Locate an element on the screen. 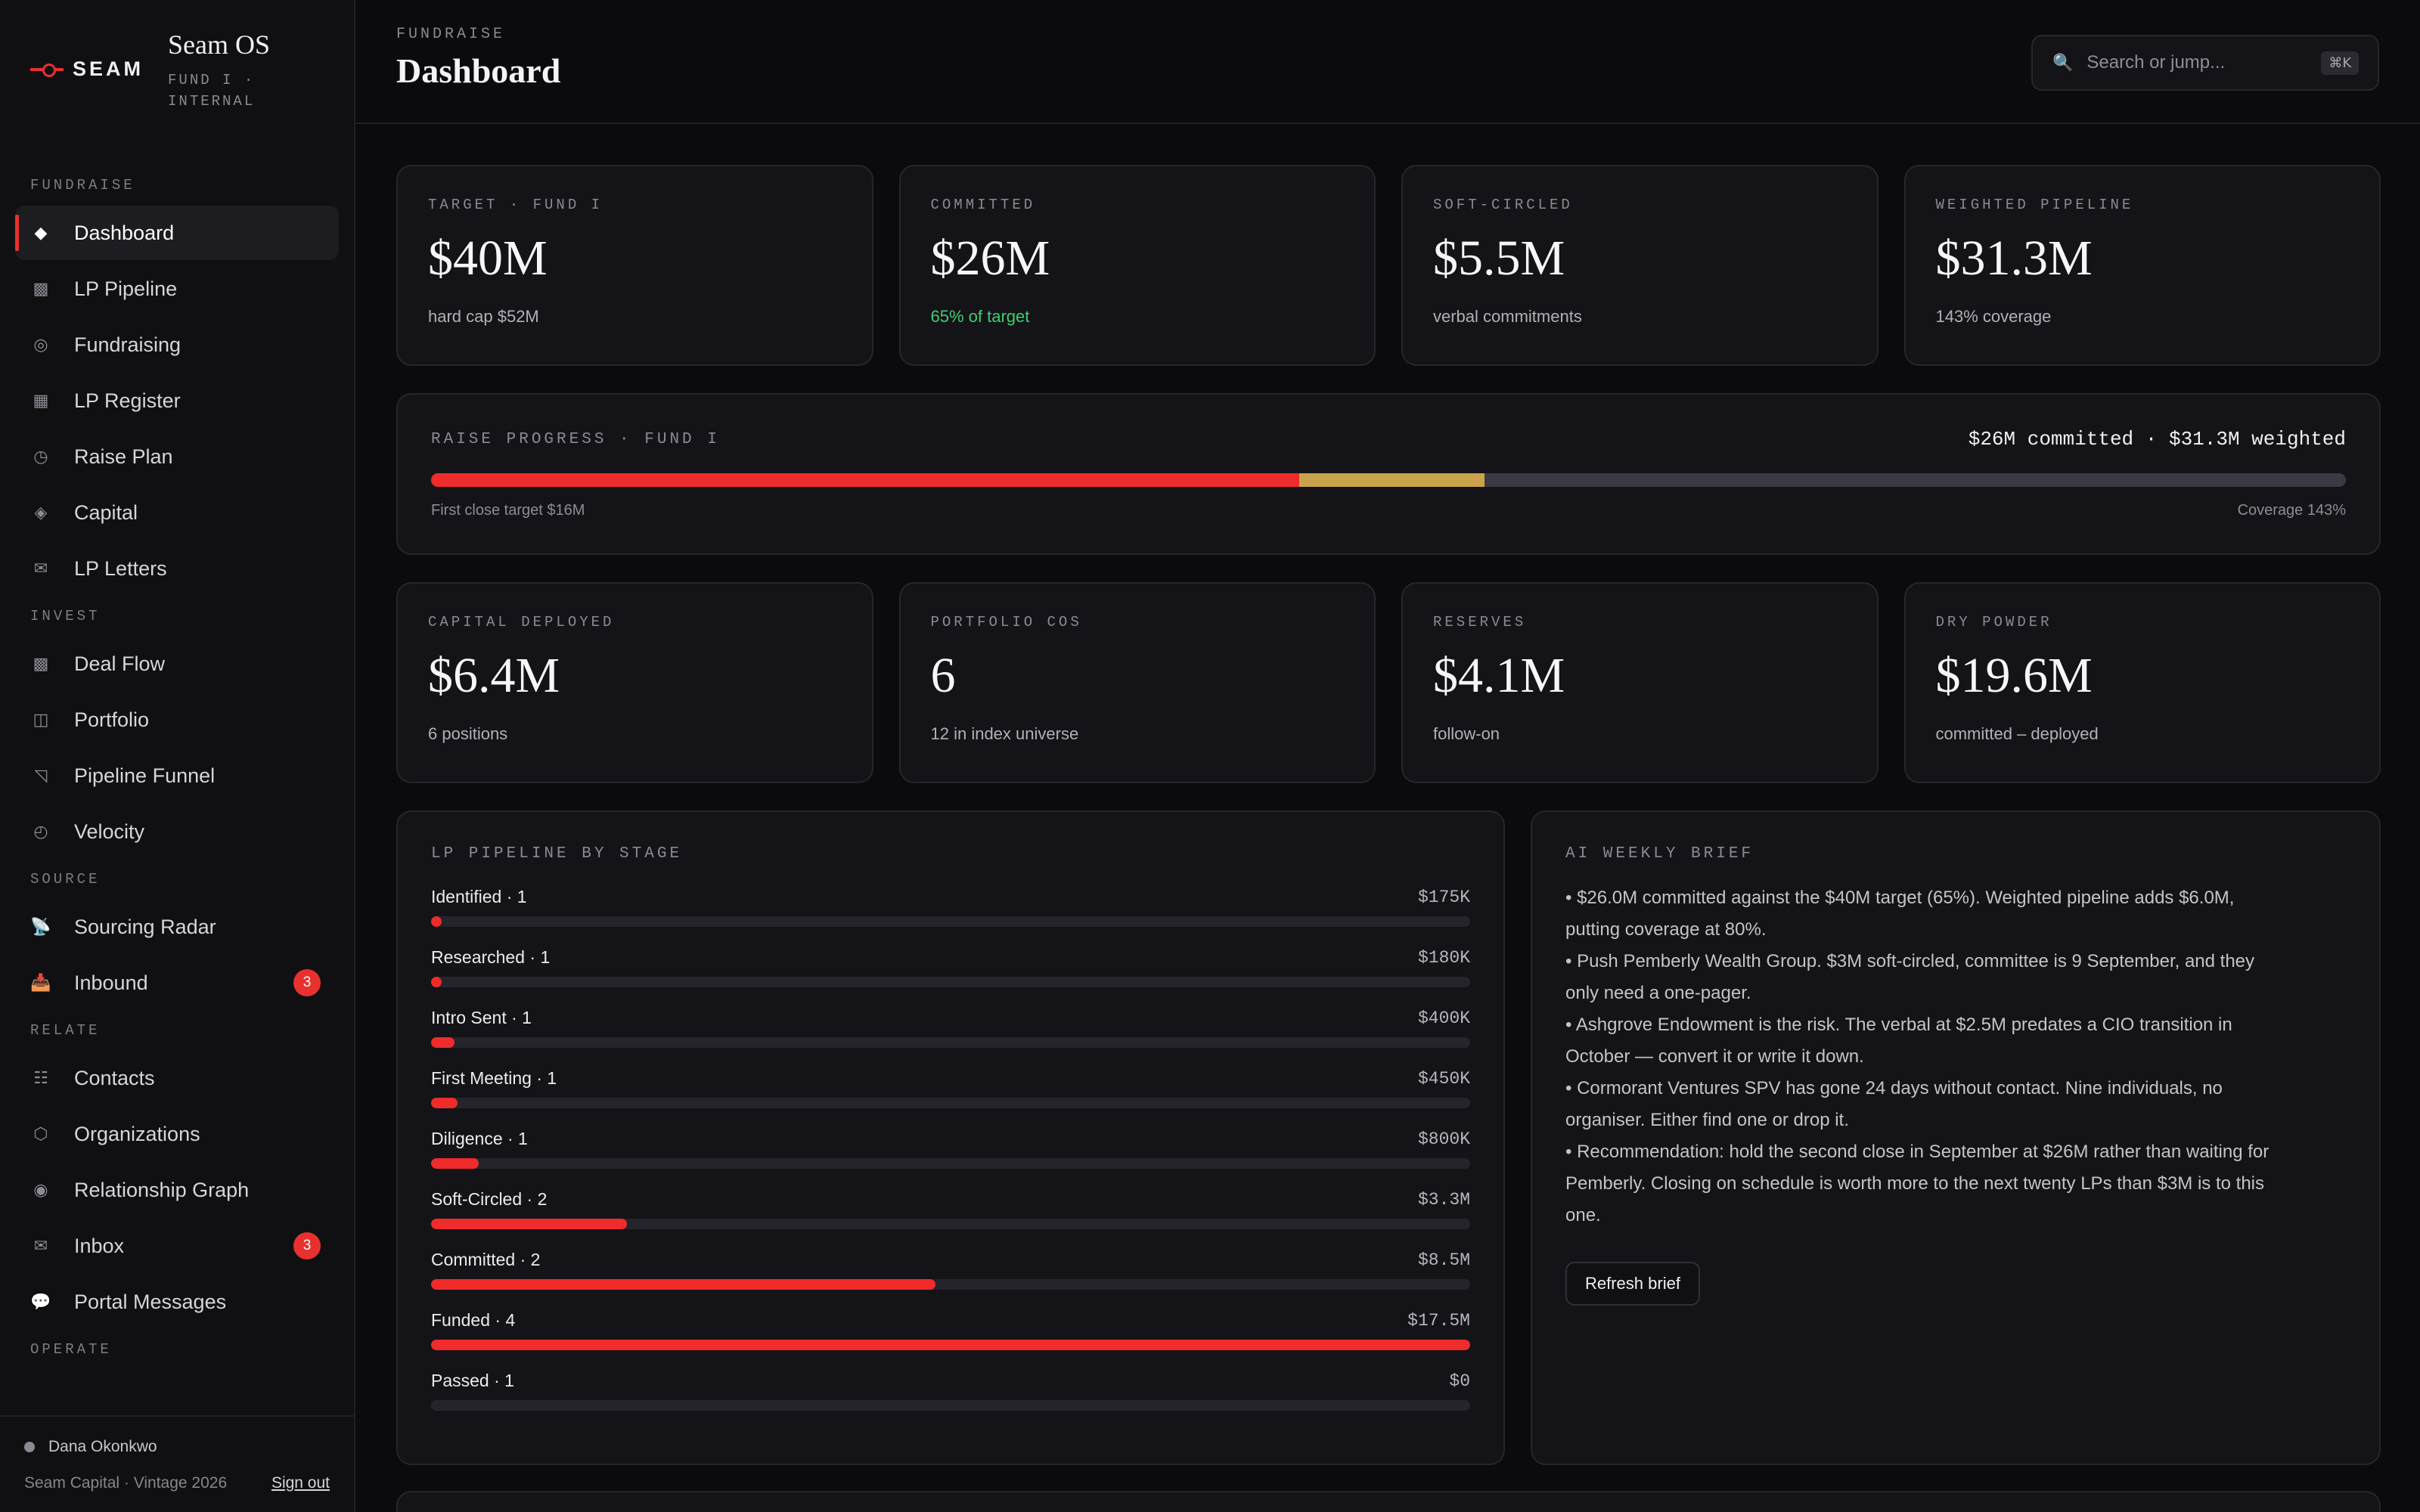 The width and height of the screenshot is (2420, 1512). stage-amount: $450K is located at coordinates (1443, 1078).